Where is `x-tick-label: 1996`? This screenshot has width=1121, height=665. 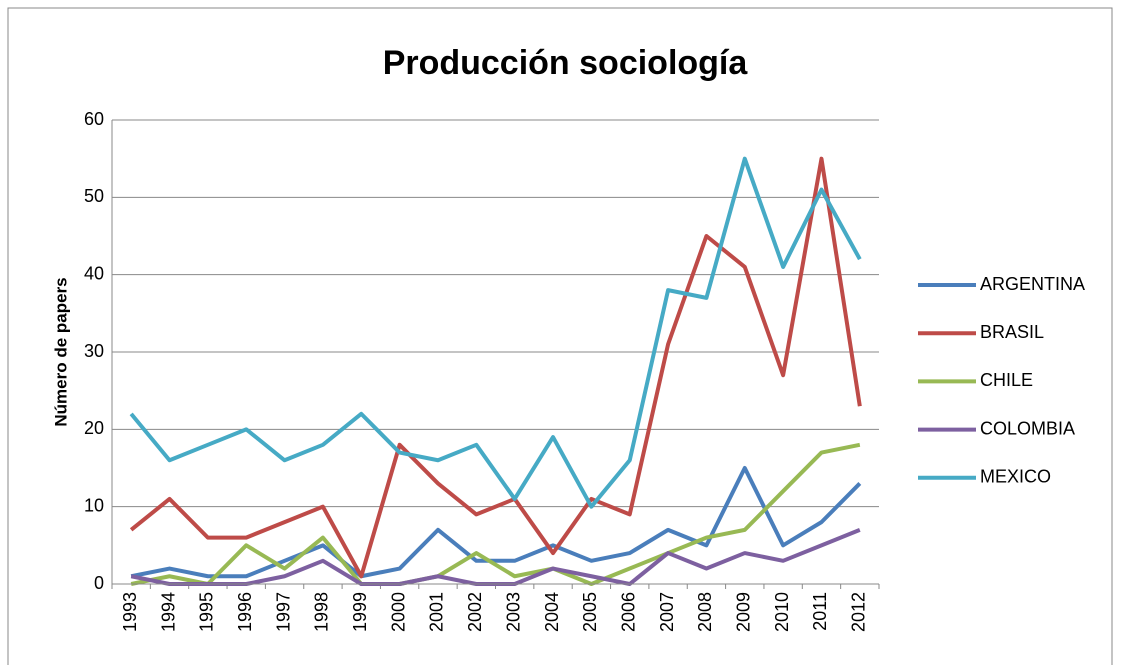 x-tick-label: 1996 is located at coordinates (245, 612).